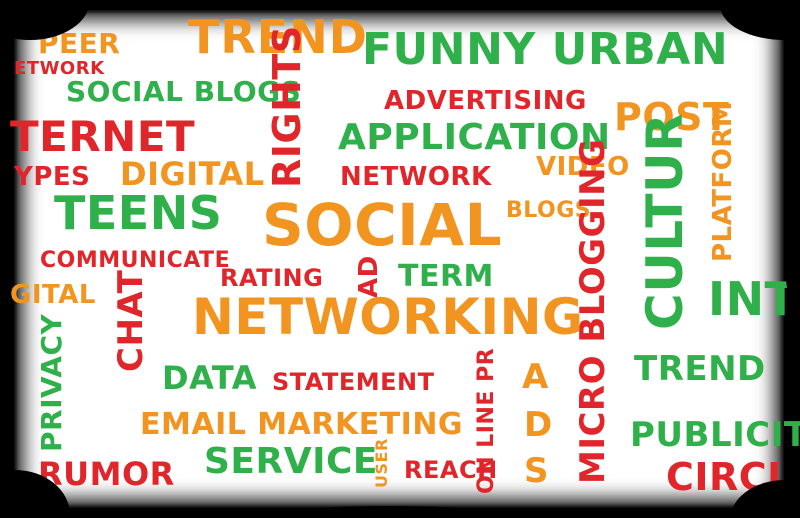  I want to click on word-trend-right: TREND, so click(700, 369).